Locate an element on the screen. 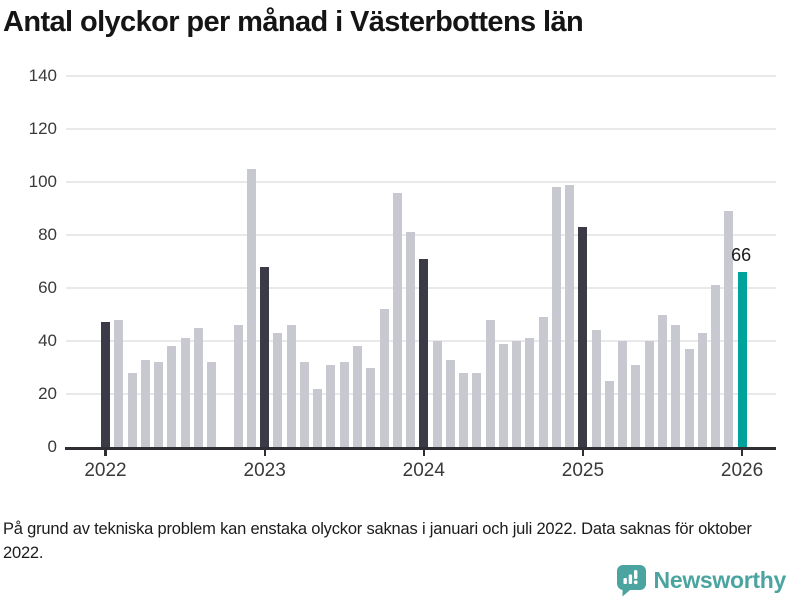  newsworthy-wordmark: Newsworthy is located at coordinates (720, 580).